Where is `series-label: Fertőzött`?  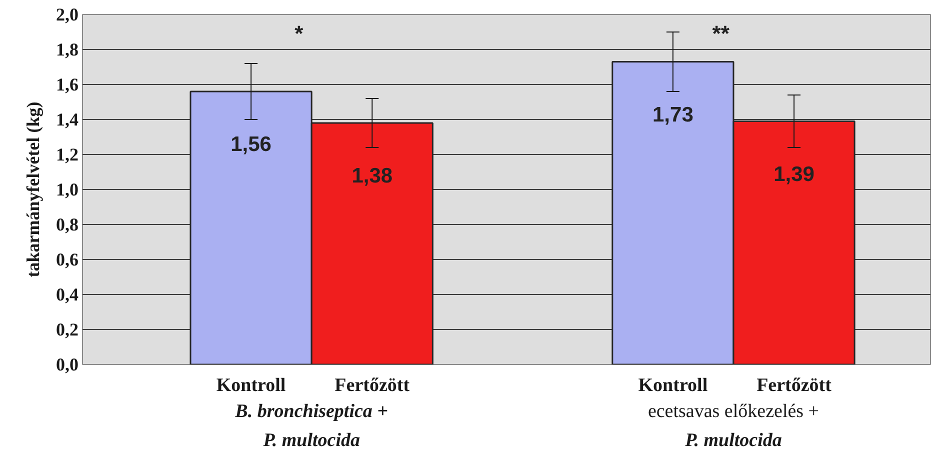 series-label: Fertőzött is located at coordinates (372, 385).